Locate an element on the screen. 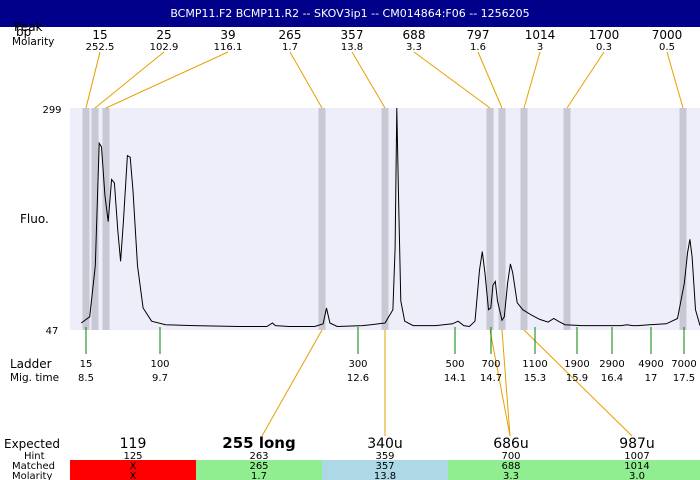  peak-molarity: 252.5 is located at coordinates (100, 47).